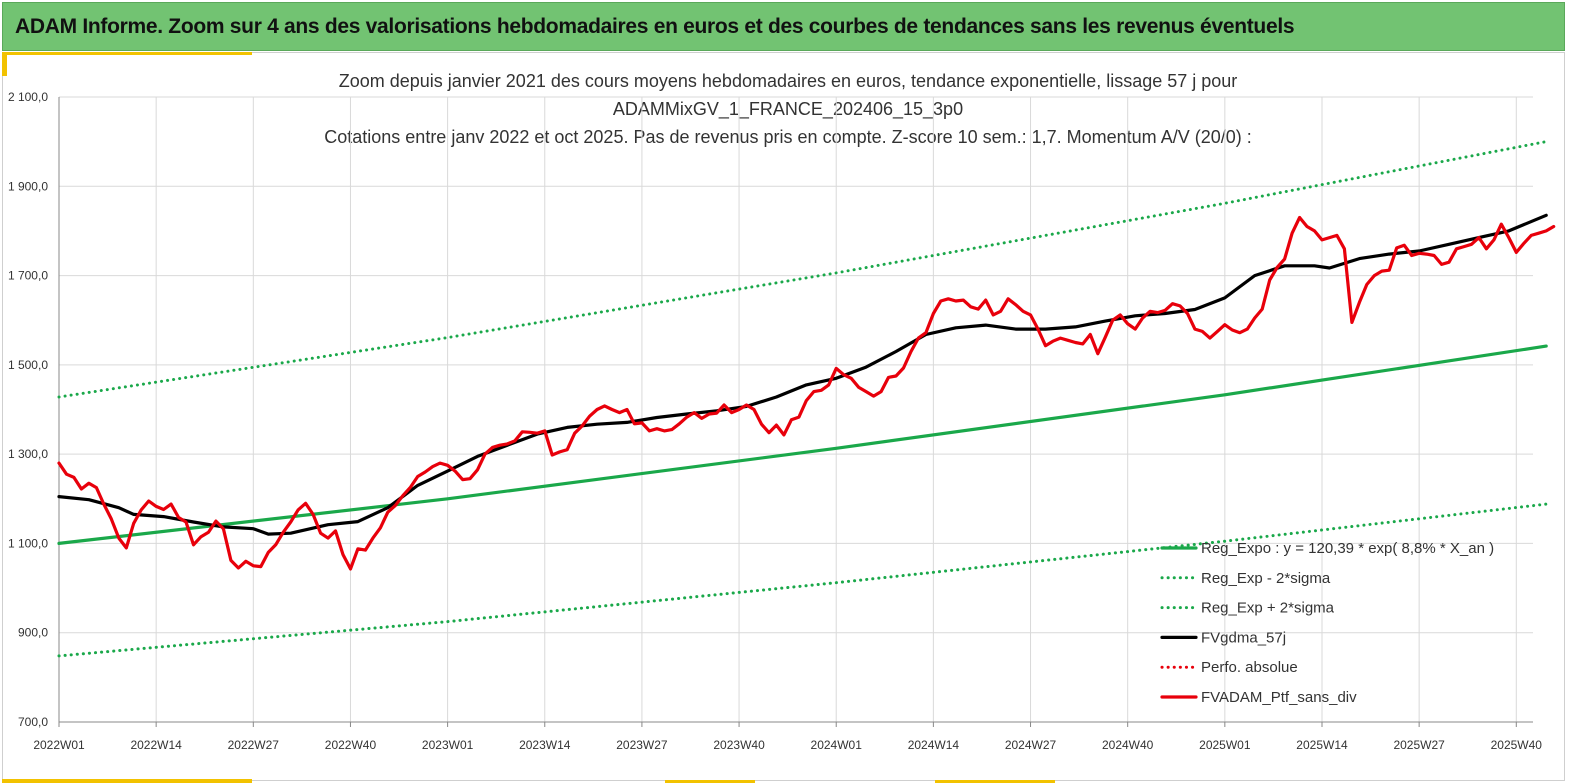  What do you see at coordinates (1419, 745) in the screenshot?
I see `x-tick-label: 2025W27` at bounding box center [1419, 745].